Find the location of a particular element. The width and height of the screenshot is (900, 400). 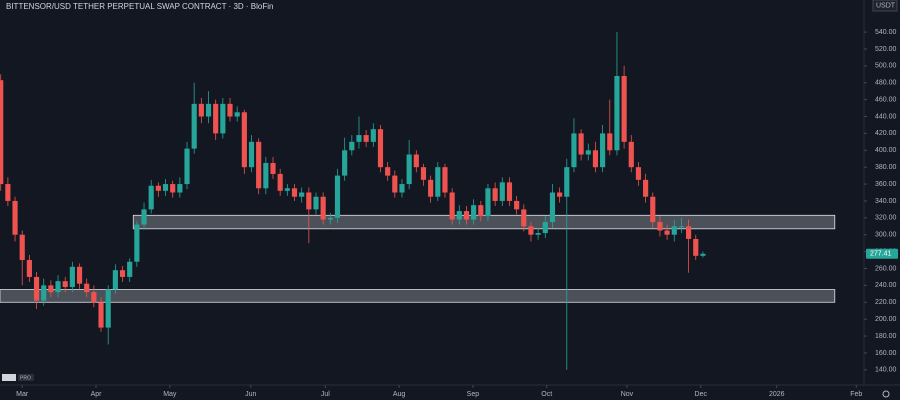

x-tick-label: May is located at coordinates (170, 394).